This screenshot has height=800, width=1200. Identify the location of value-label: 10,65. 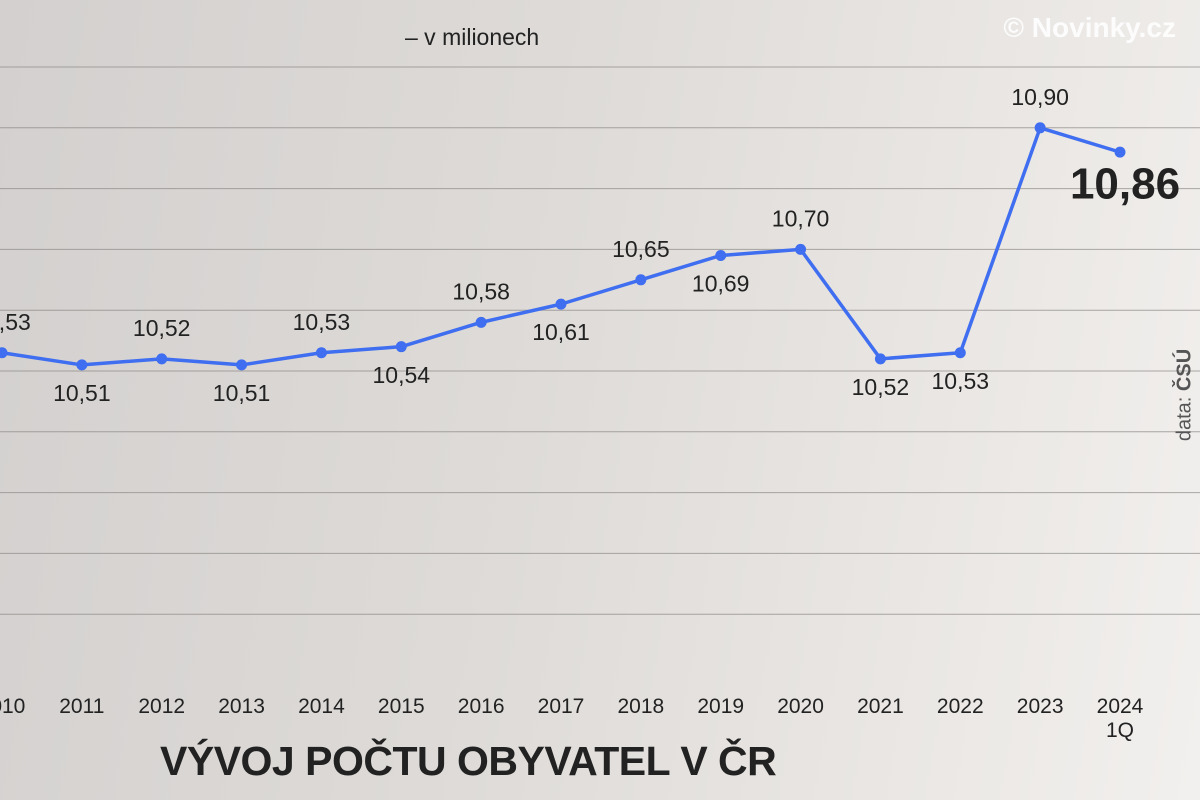
(641, 249).